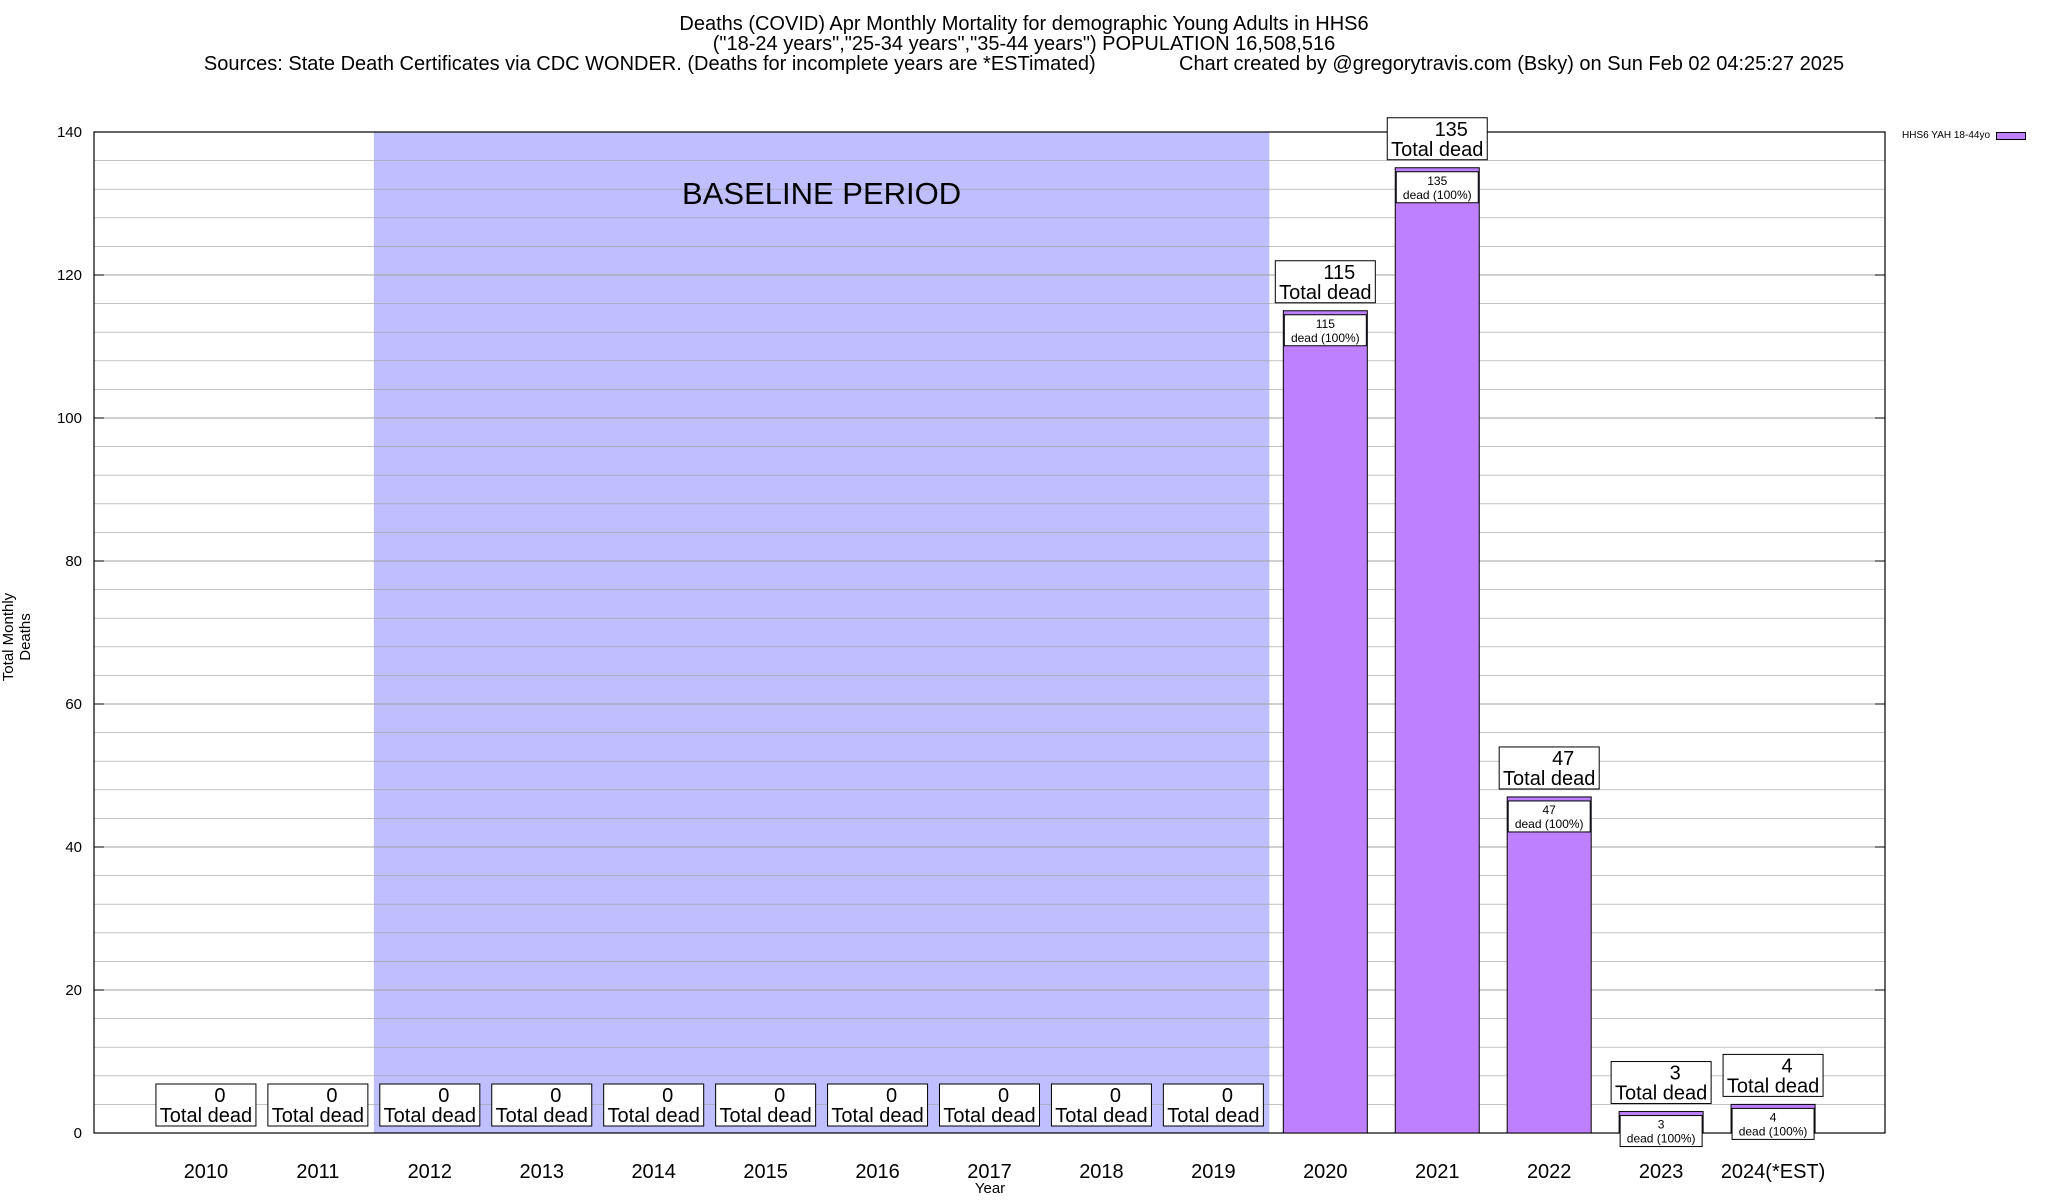 The height and width of the screenshot is (1200, 2048). Describe the element at coordinates (69, 418) in the screenshot. I see `y-tick-label: 100` at that location.